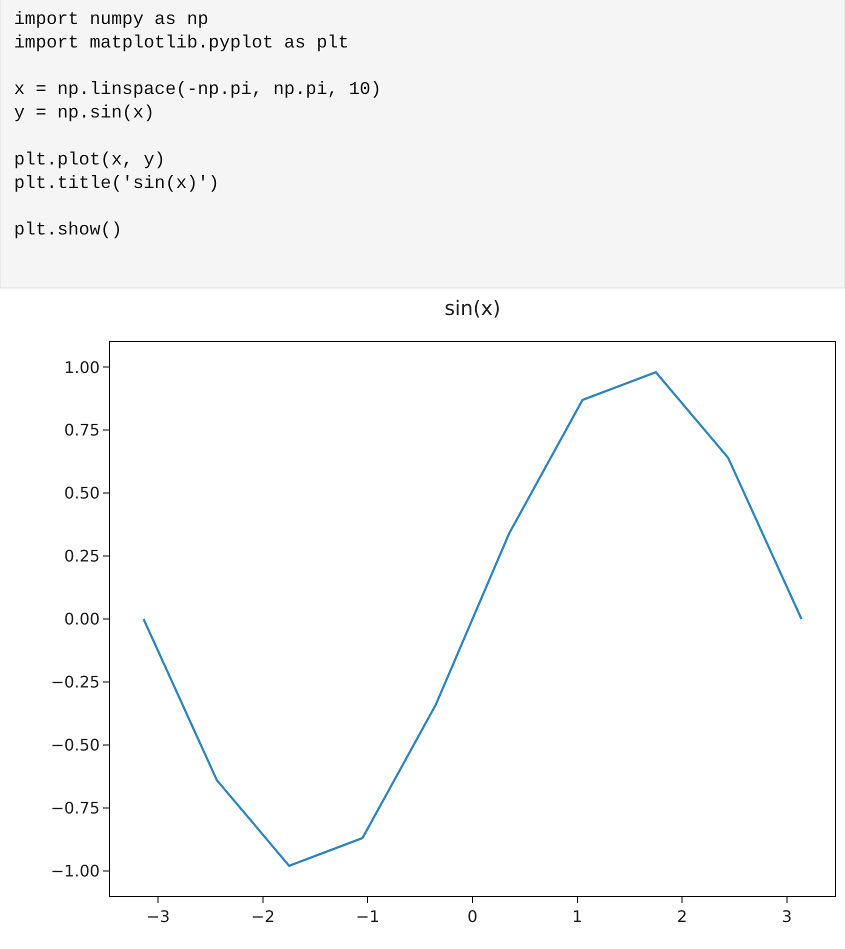 The image size is (845, 949). What do you see at coordinates (472, 308) in the screenshot?
I see `chart-title: sin(x)` at bounding box center [472, 308].